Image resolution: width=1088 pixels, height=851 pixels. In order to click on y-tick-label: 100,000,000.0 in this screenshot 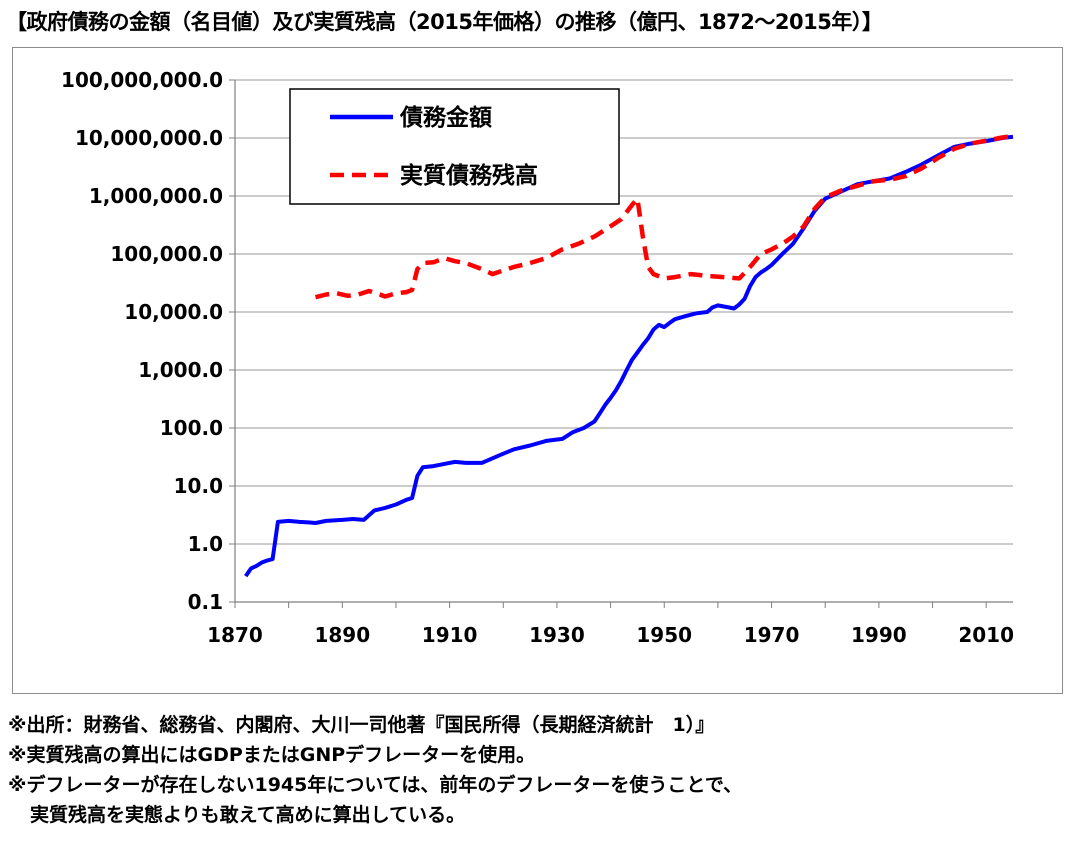, I will do `click(142, 80)`.